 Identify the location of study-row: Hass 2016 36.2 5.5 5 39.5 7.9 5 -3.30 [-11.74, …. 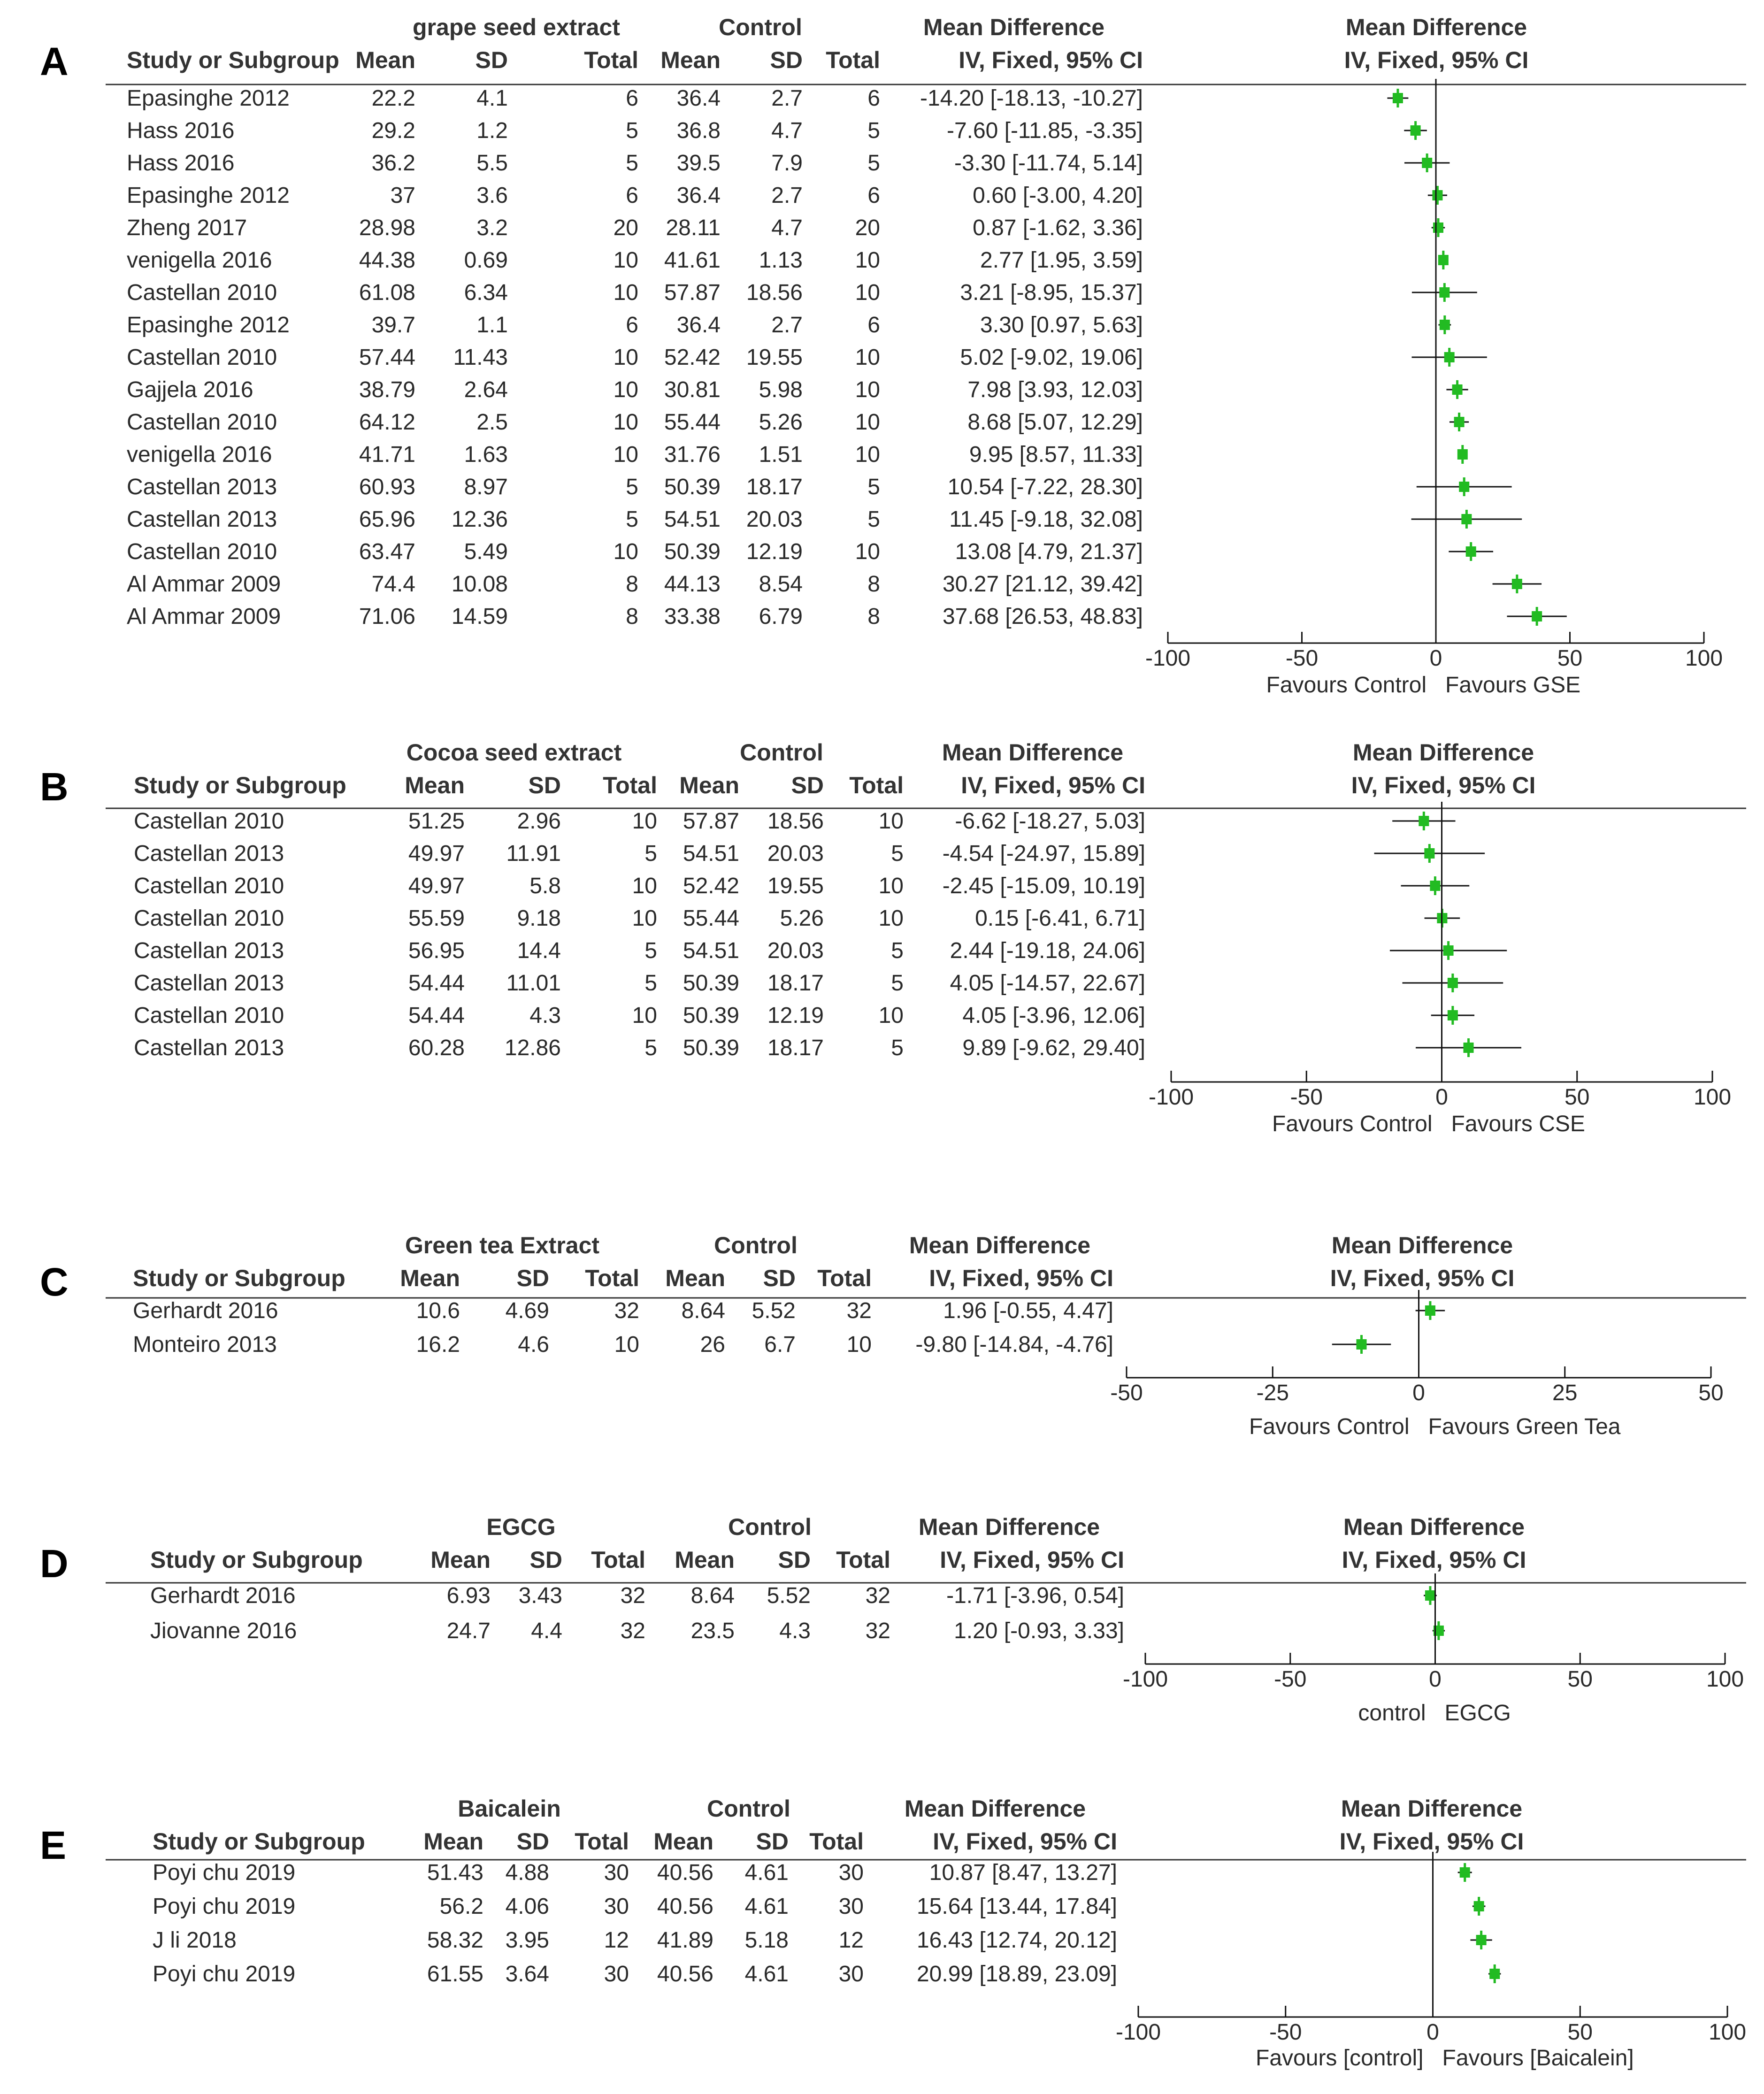
(788, 163).